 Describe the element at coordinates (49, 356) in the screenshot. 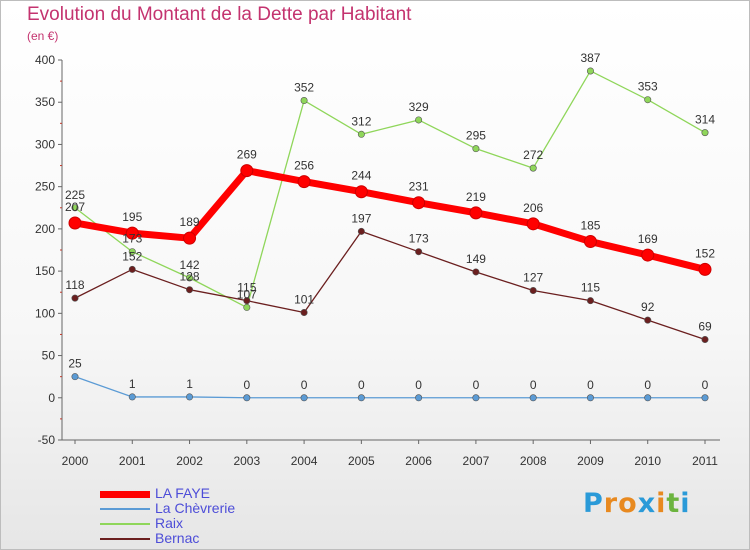

I see `y-tick-label: 50` at that location.